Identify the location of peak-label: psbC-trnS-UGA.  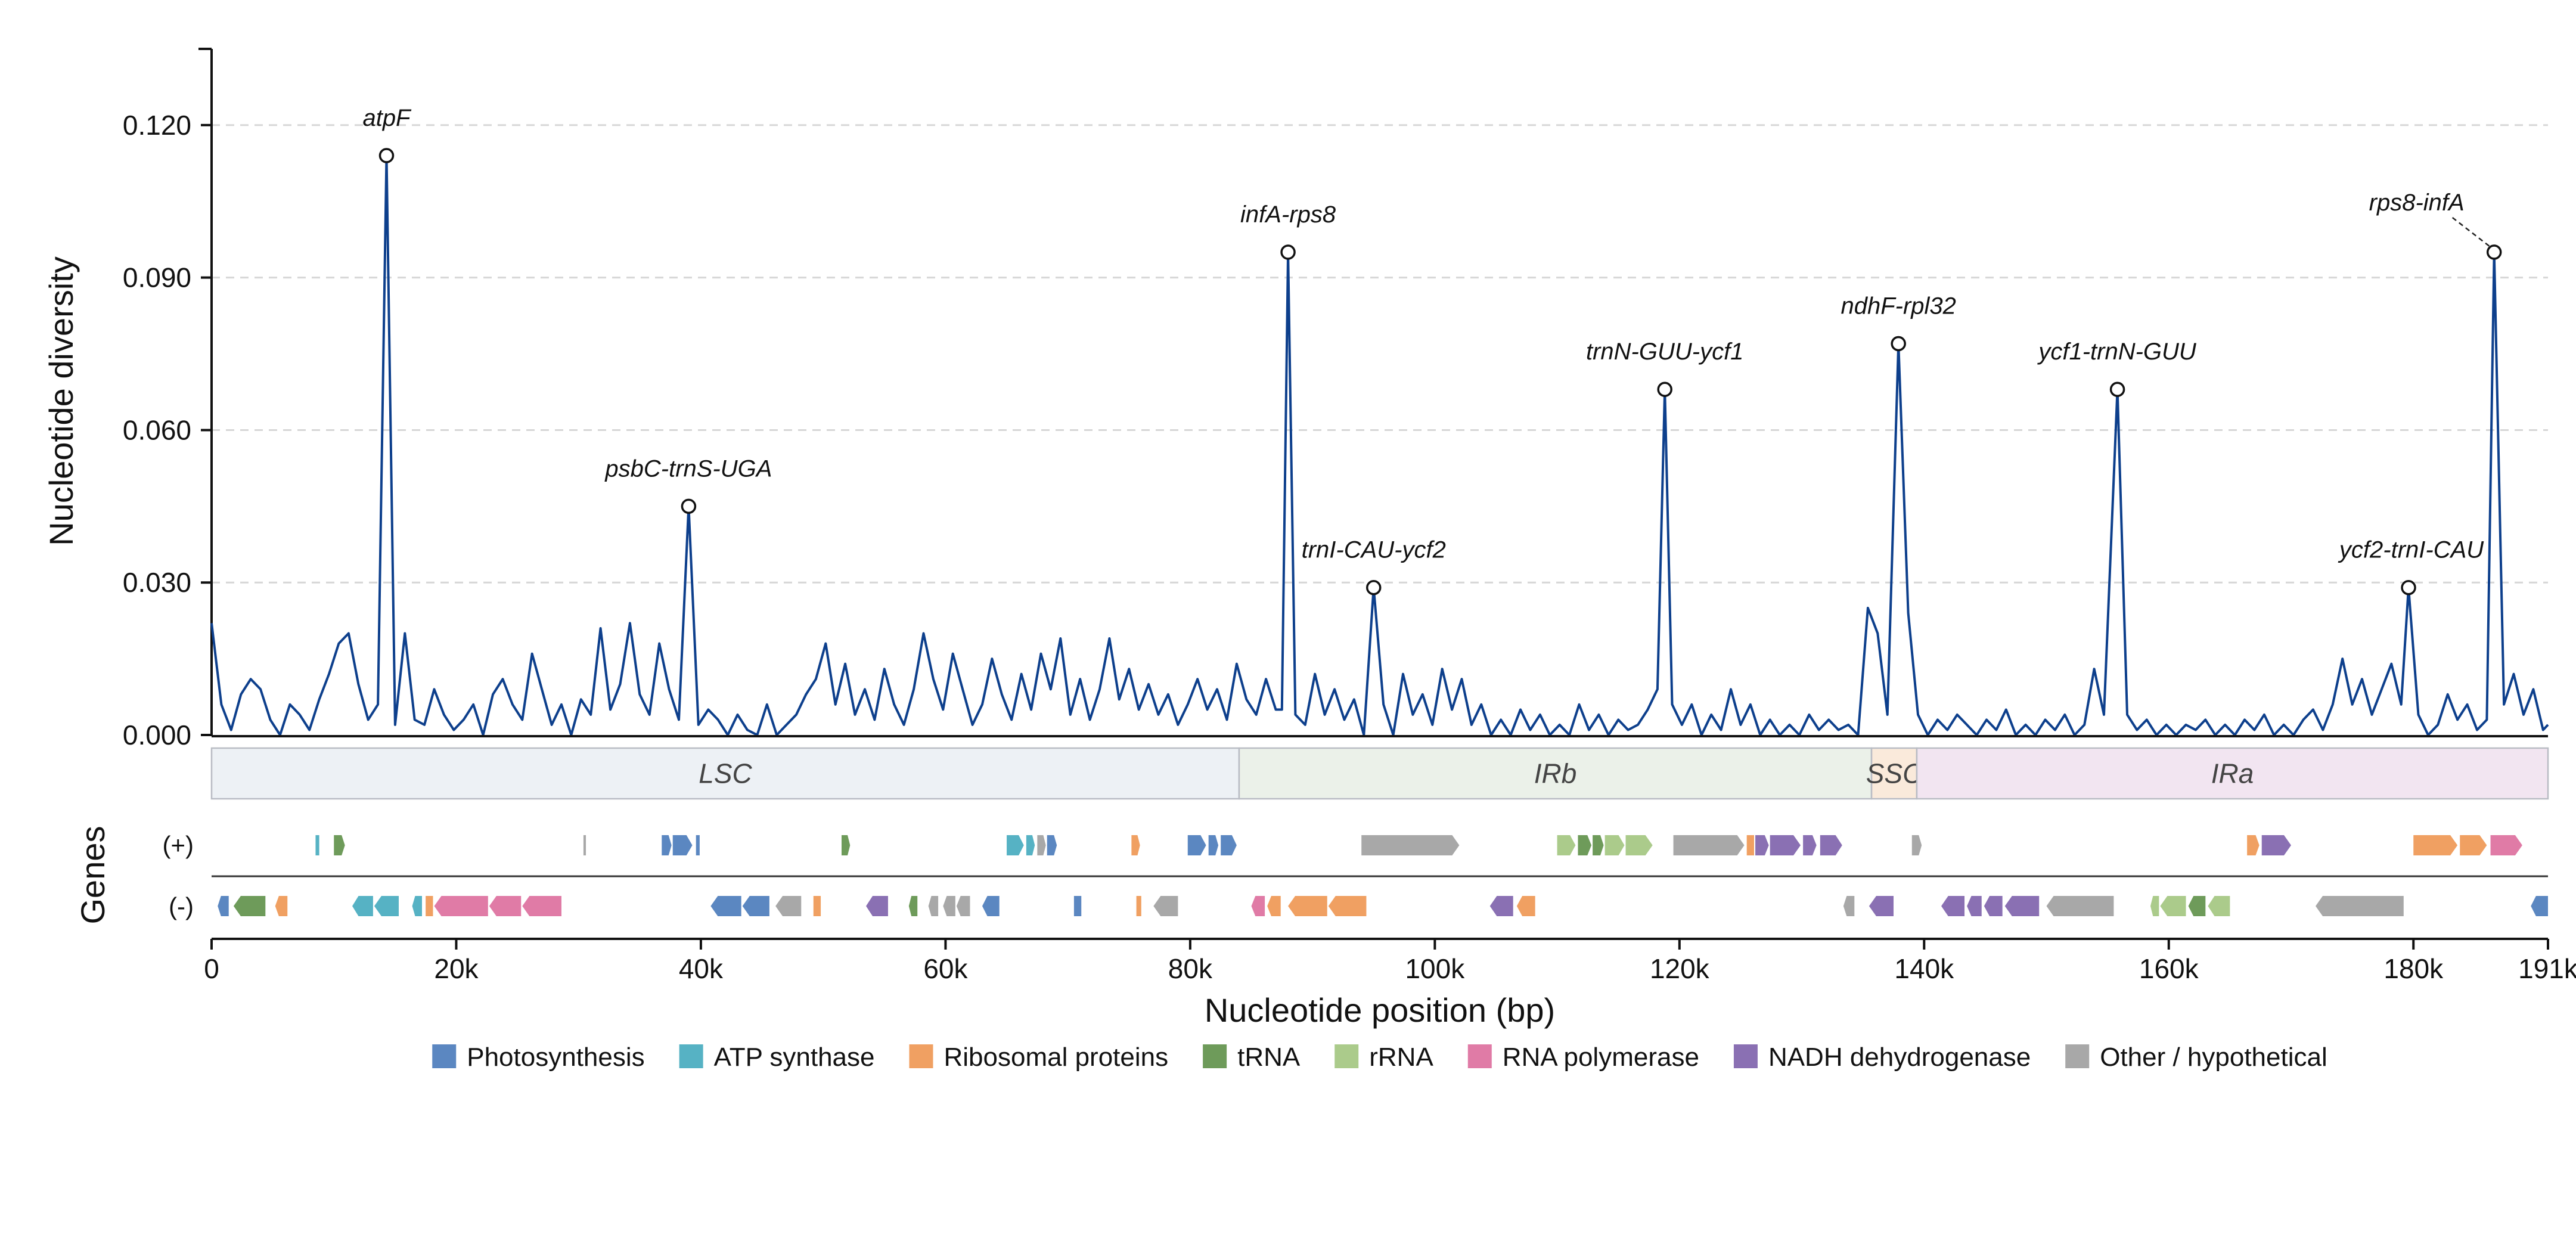
(688, 468).